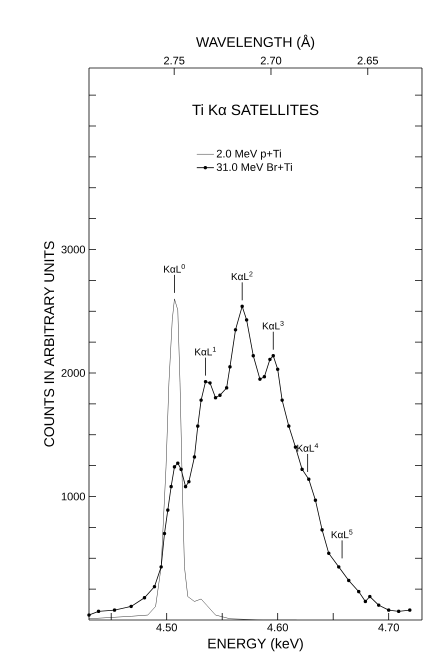  I want to click on legend-label: 2.0 MeV p+Ti, so click(248, 154).